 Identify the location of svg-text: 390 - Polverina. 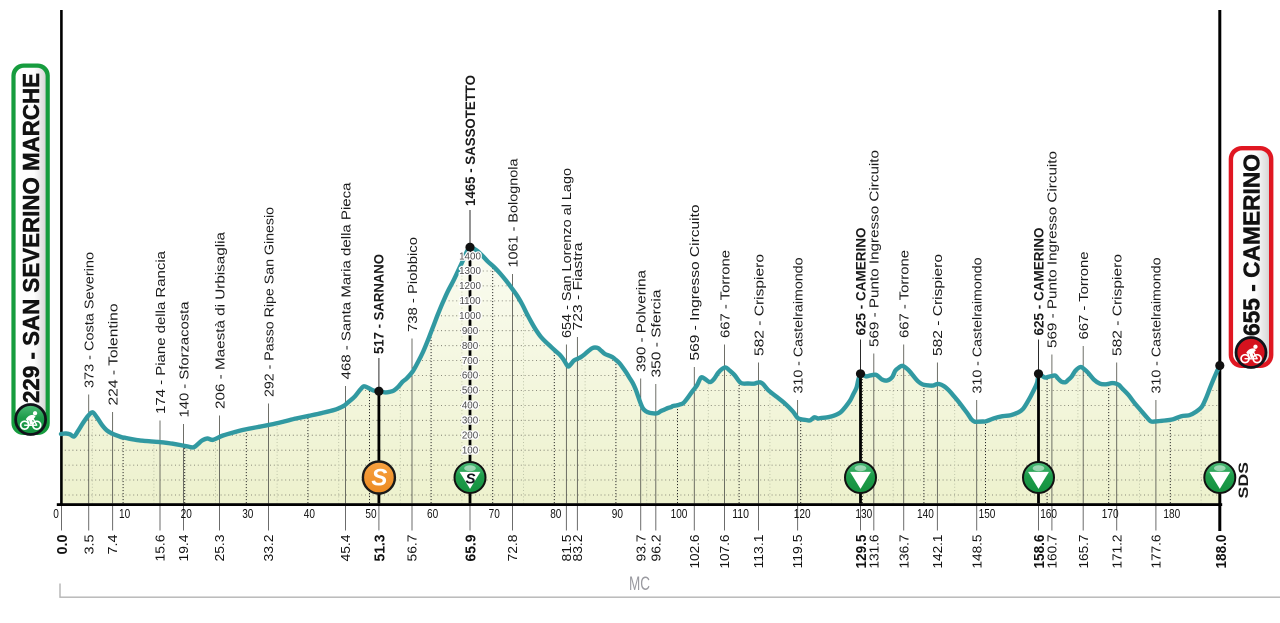
(641, 320).